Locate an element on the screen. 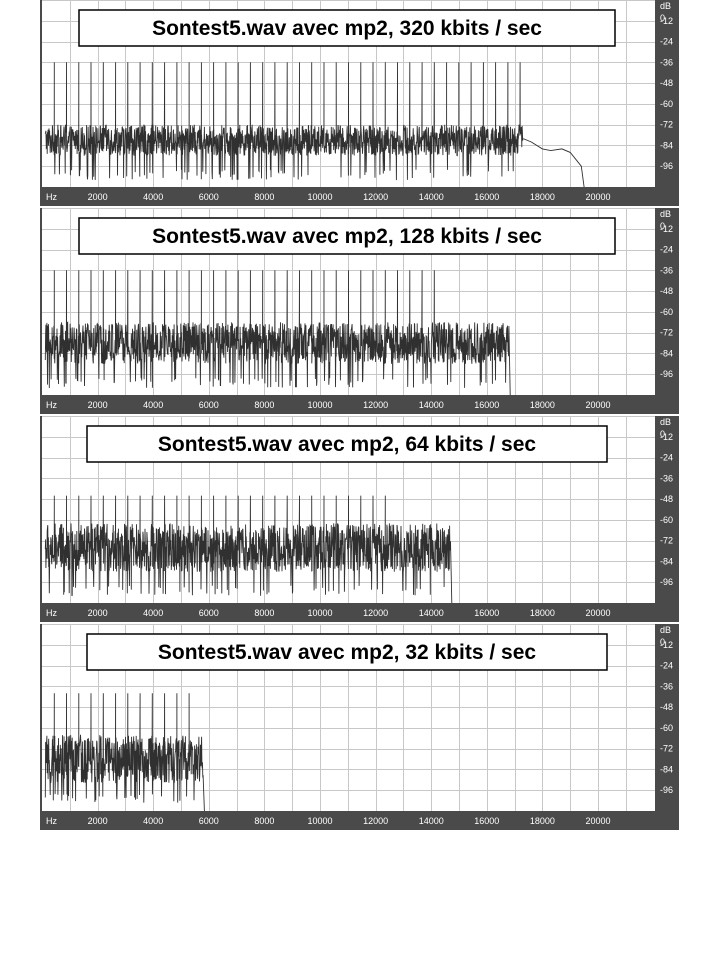 The image size is (719, 959). chart-title-box: Sontest5.wav avec mp2, 32 kbits / sec is located at coordinates (347, 652).